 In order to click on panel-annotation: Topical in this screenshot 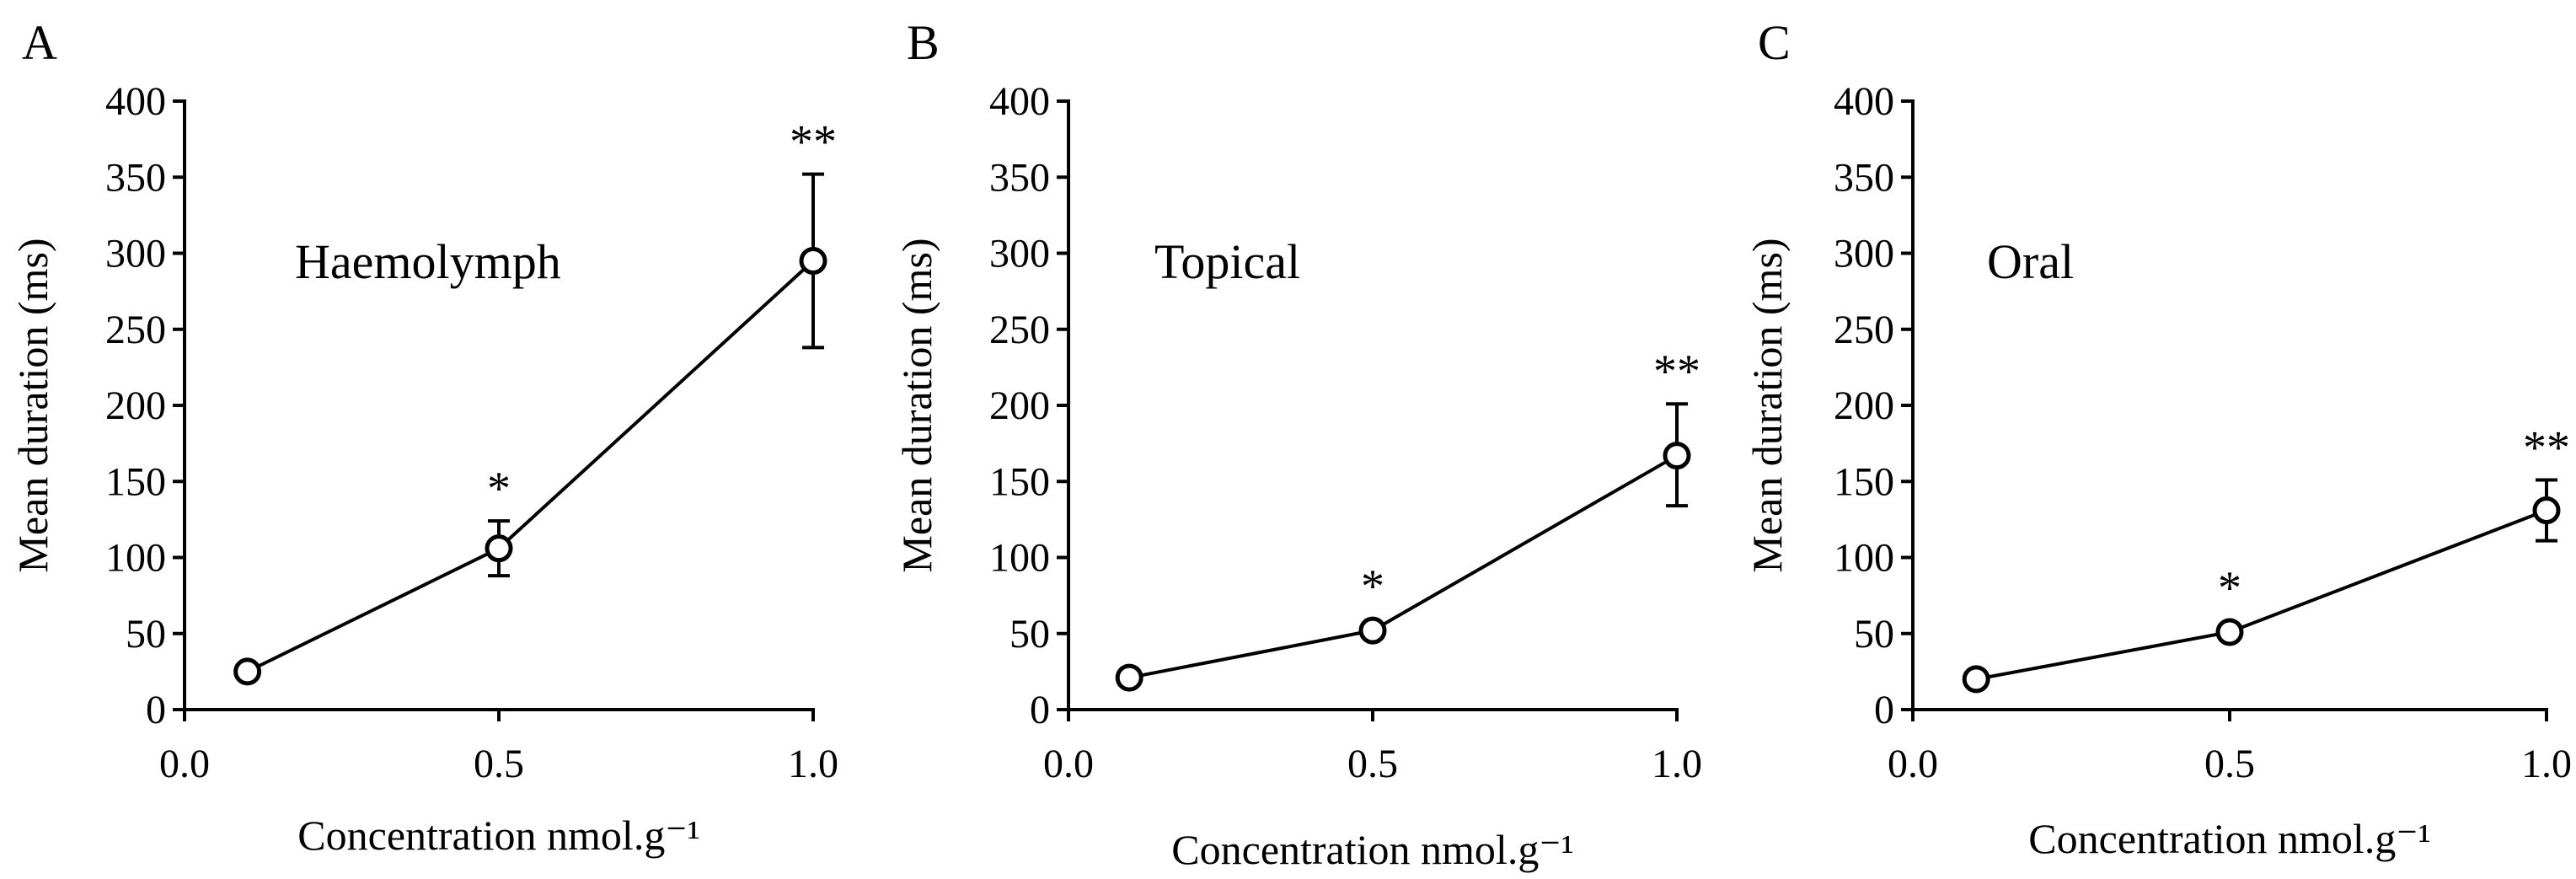, I will do `click(1227, 261)`.